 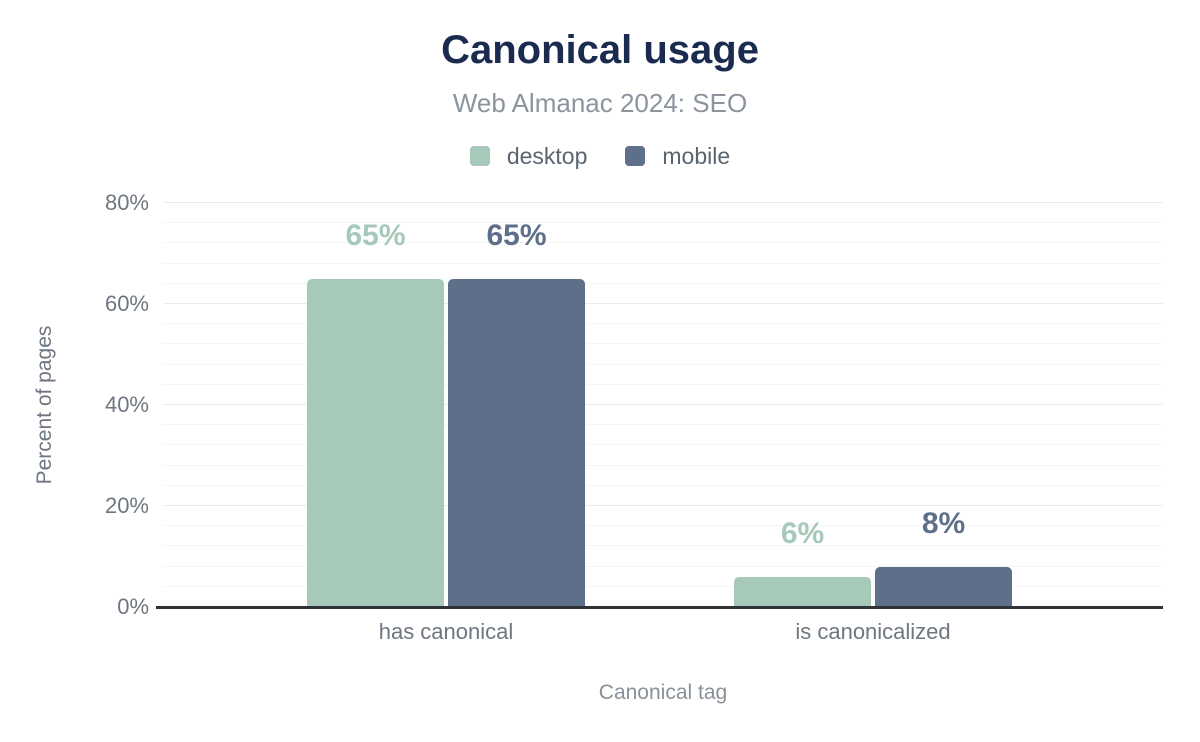 I want to click on bar-desktop-is-canonicalized, so click(x=802, y=591).